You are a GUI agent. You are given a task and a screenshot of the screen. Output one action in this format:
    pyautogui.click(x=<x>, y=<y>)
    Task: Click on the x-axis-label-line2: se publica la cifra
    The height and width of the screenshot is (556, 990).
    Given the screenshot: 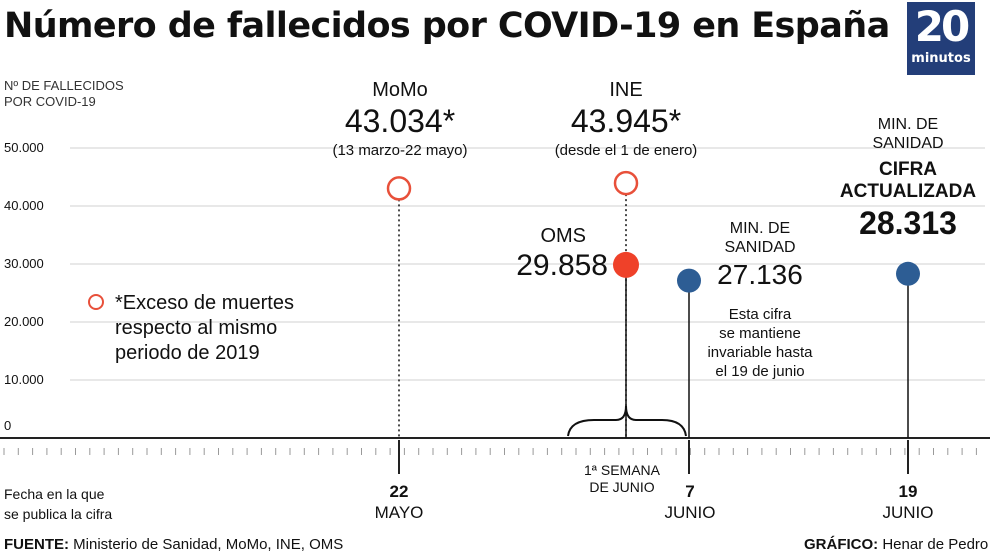 What is the action you would take?
    pyautogui.click(x=58, y=514)
    